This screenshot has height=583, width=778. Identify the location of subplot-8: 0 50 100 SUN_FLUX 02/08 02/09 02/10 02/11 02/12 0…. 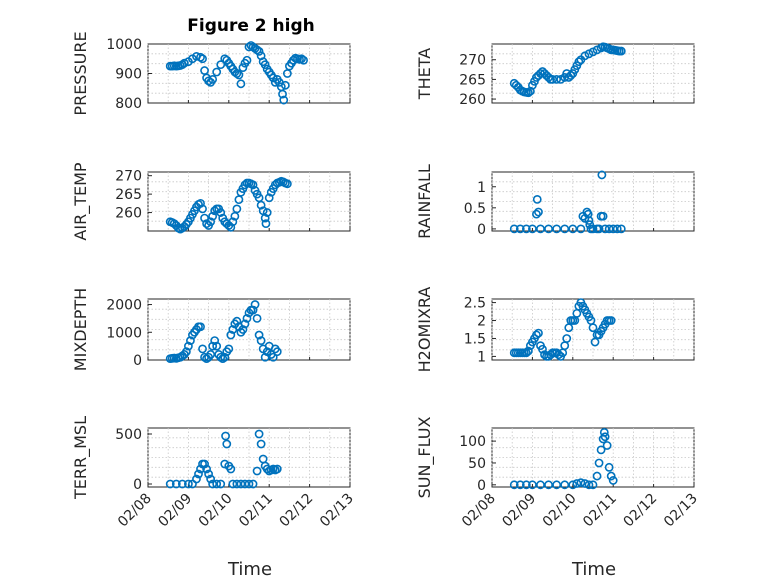
(558, 474).